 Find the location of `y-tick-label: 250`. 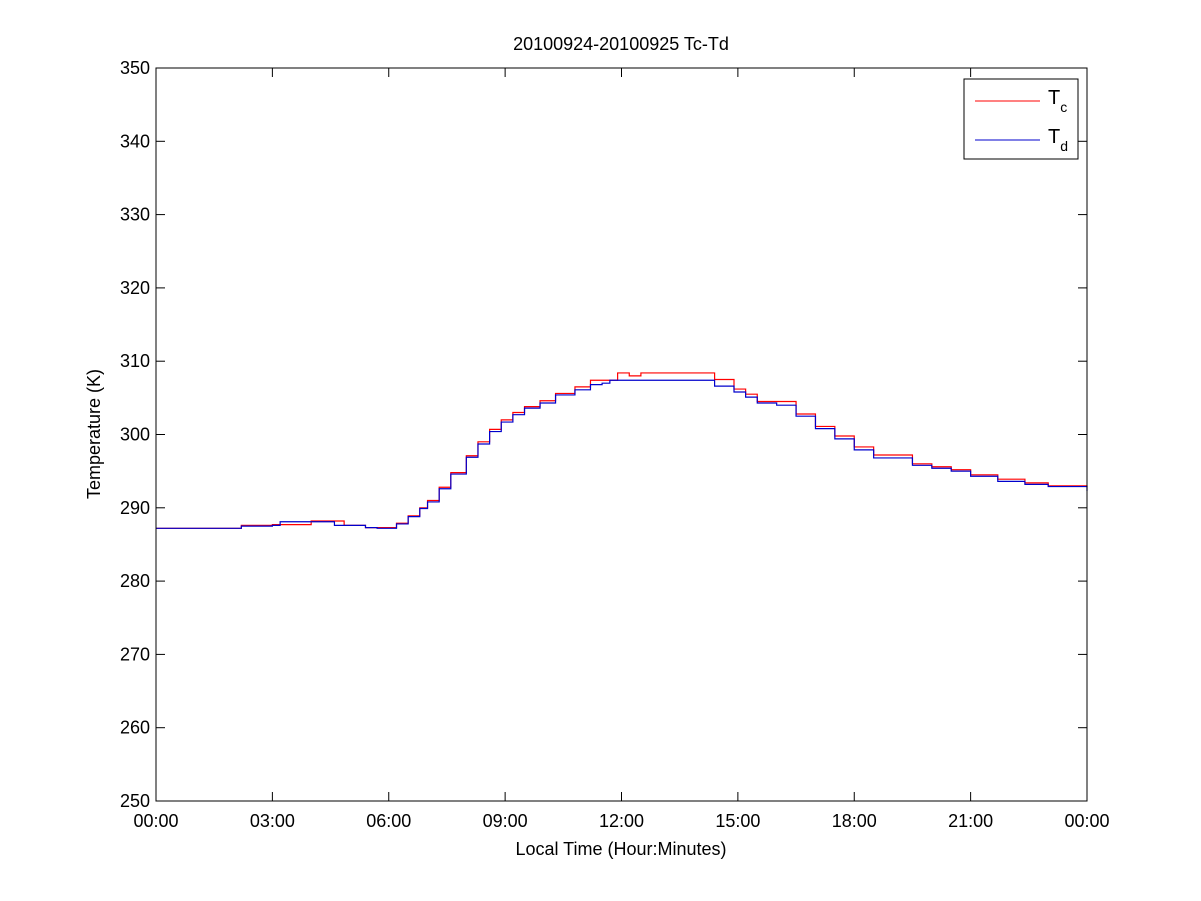

y-tick-label: 250 is located at coordinates (135, 801).